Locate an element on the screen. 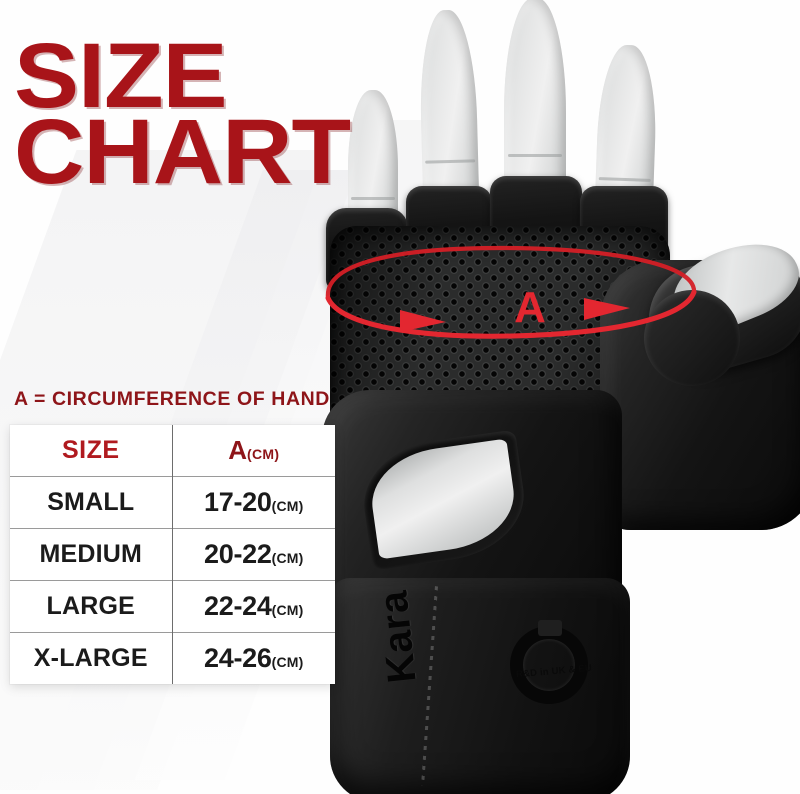 Image resolution: width=800 pixels, height=794 pixels. column-header-a-unit: (CM) is located at coordinates (263, 454).